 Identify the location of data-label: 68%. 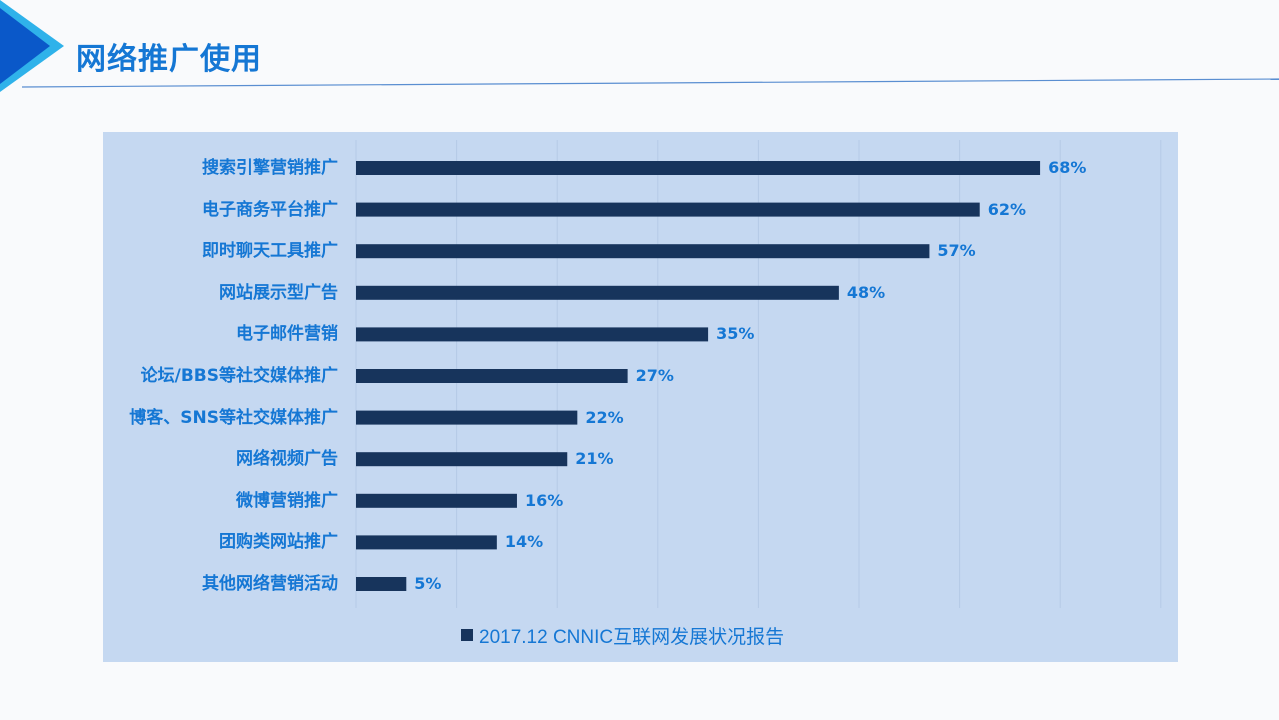
(1067, 167).